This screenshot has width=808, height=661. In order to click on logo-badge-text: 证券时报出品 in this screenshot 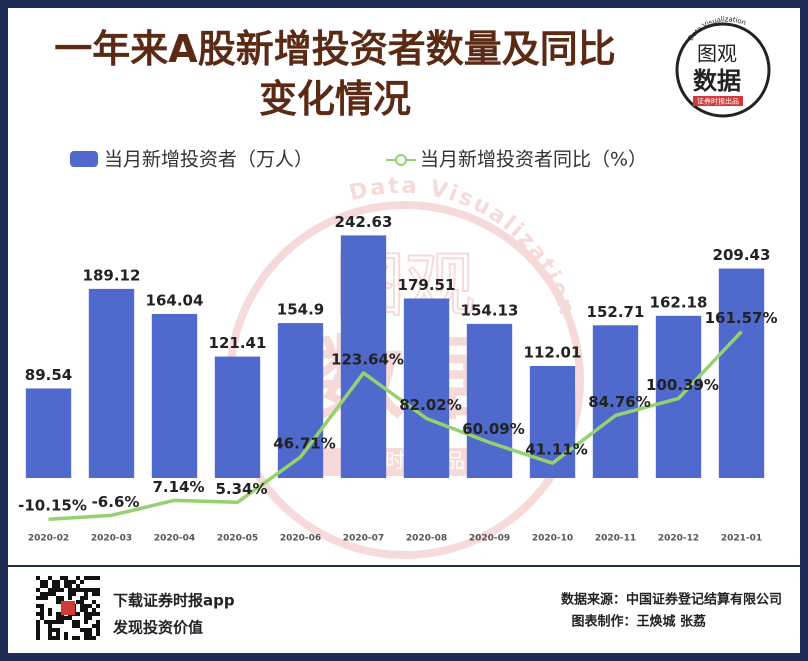, I will do `click(718, 101)`.